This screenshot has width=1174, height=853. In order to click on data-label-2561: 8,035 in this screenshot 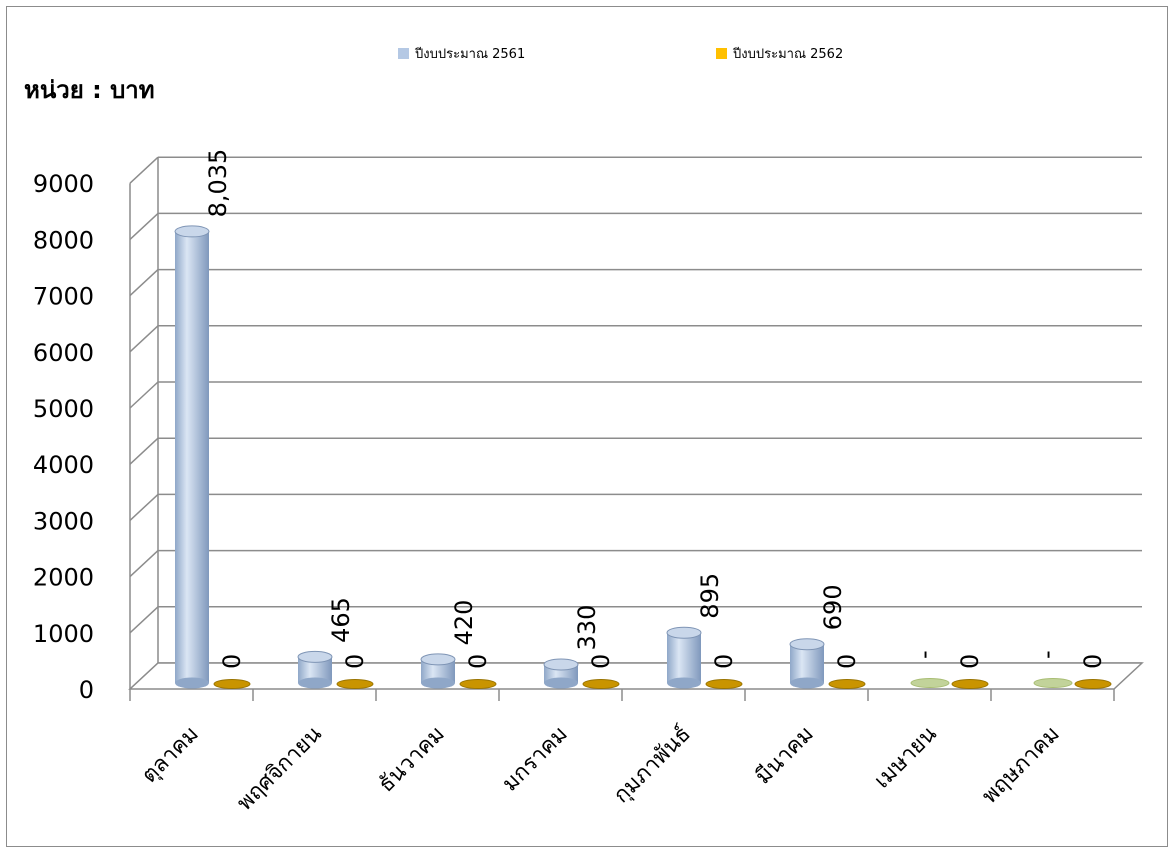, I will do `click(218, 183)`.